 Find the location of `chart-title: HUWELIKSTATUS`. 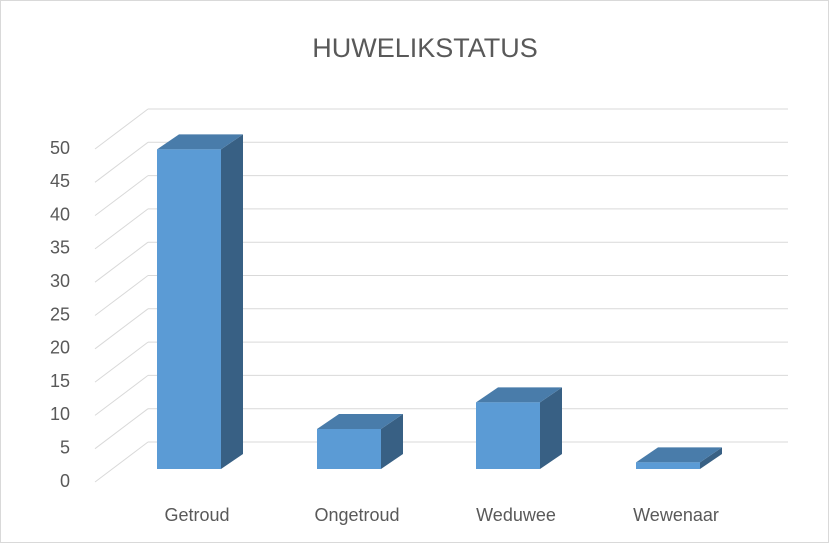

chart-title: HUWELIKSTATUS is located at coordinates (425, 48).